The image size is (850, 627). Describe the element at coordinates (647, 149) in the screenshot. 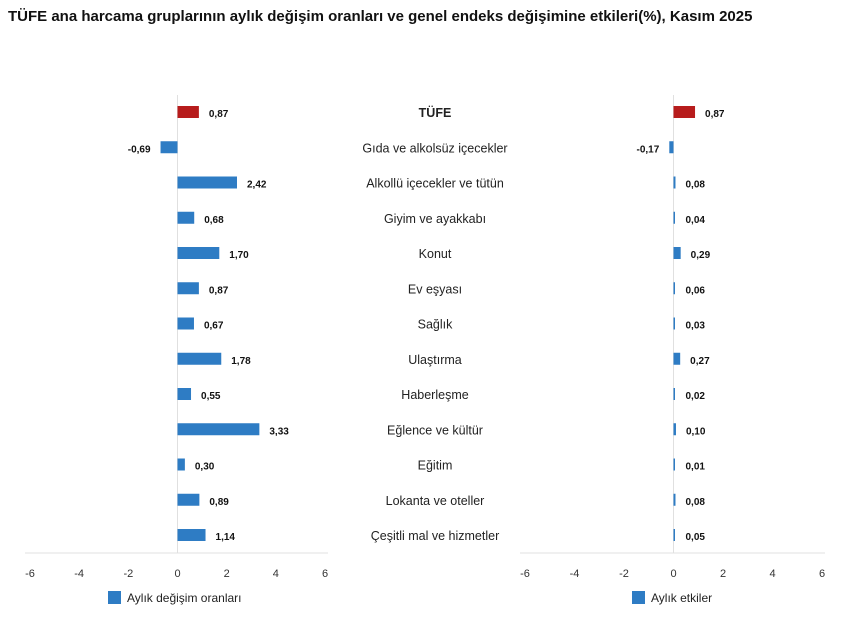

I see `data-label: -0,17` at that location.